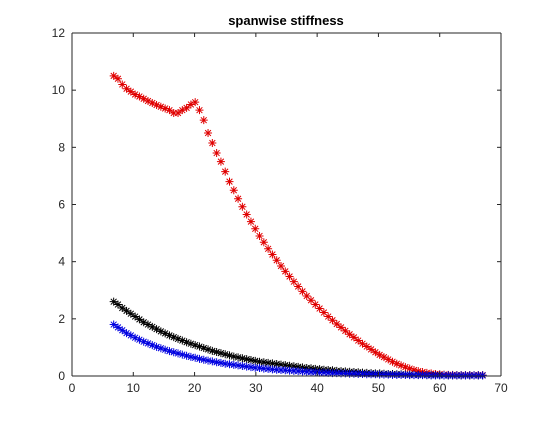 This screenshot has width=552, height=428. Describe the element at coordinates (61, 376) in the screenshot. I see `y-tick-label: 0` at that location.